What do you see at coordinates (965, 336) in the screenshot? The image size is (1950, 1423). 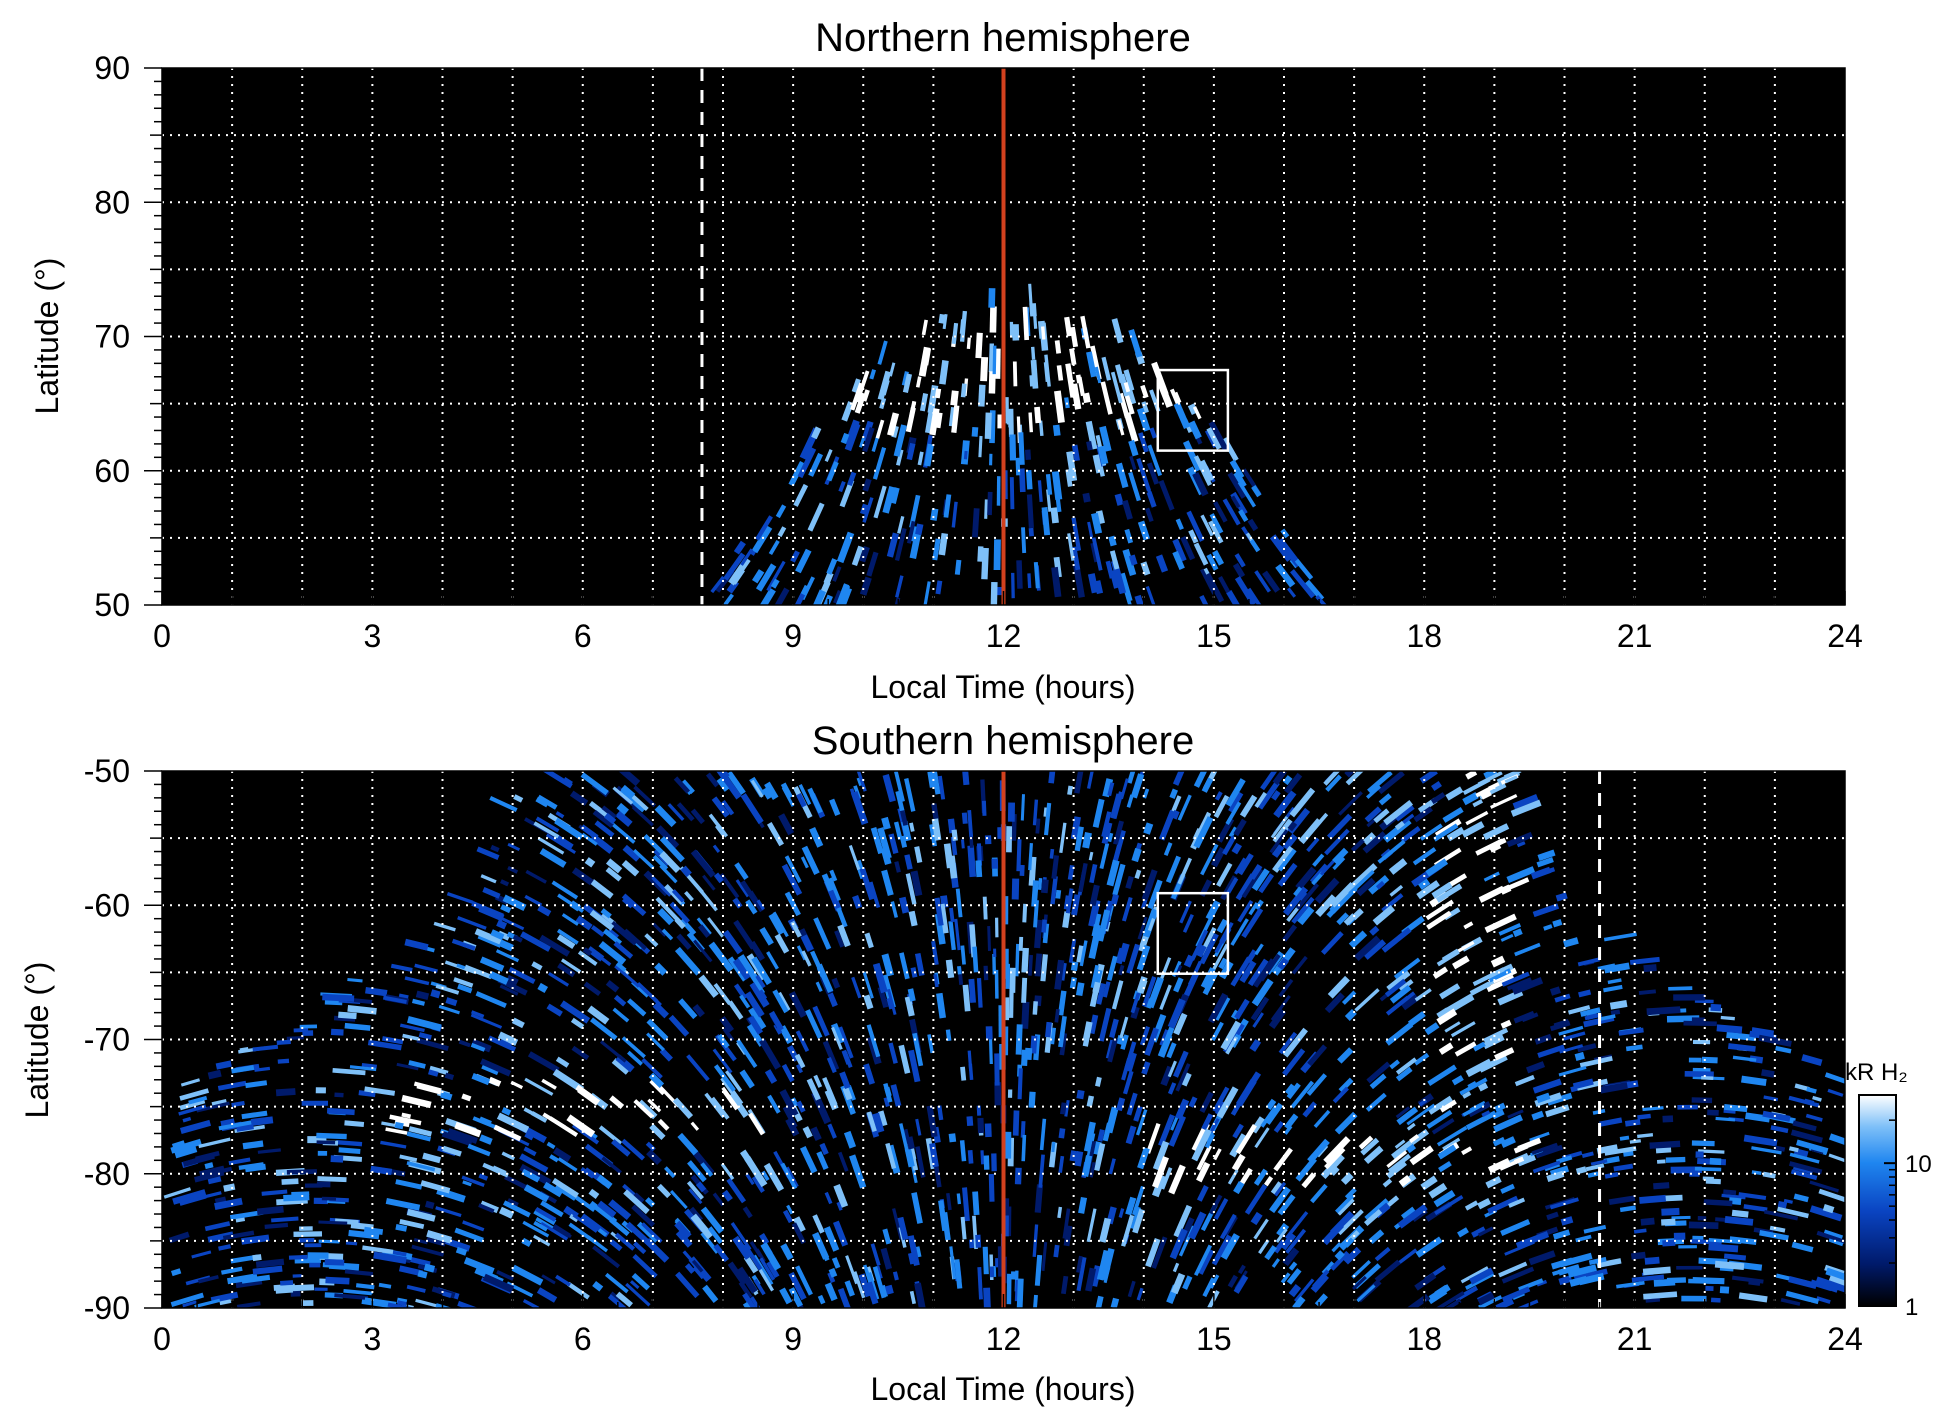 I see `northern-overlays` at bounding box center [965, 336].